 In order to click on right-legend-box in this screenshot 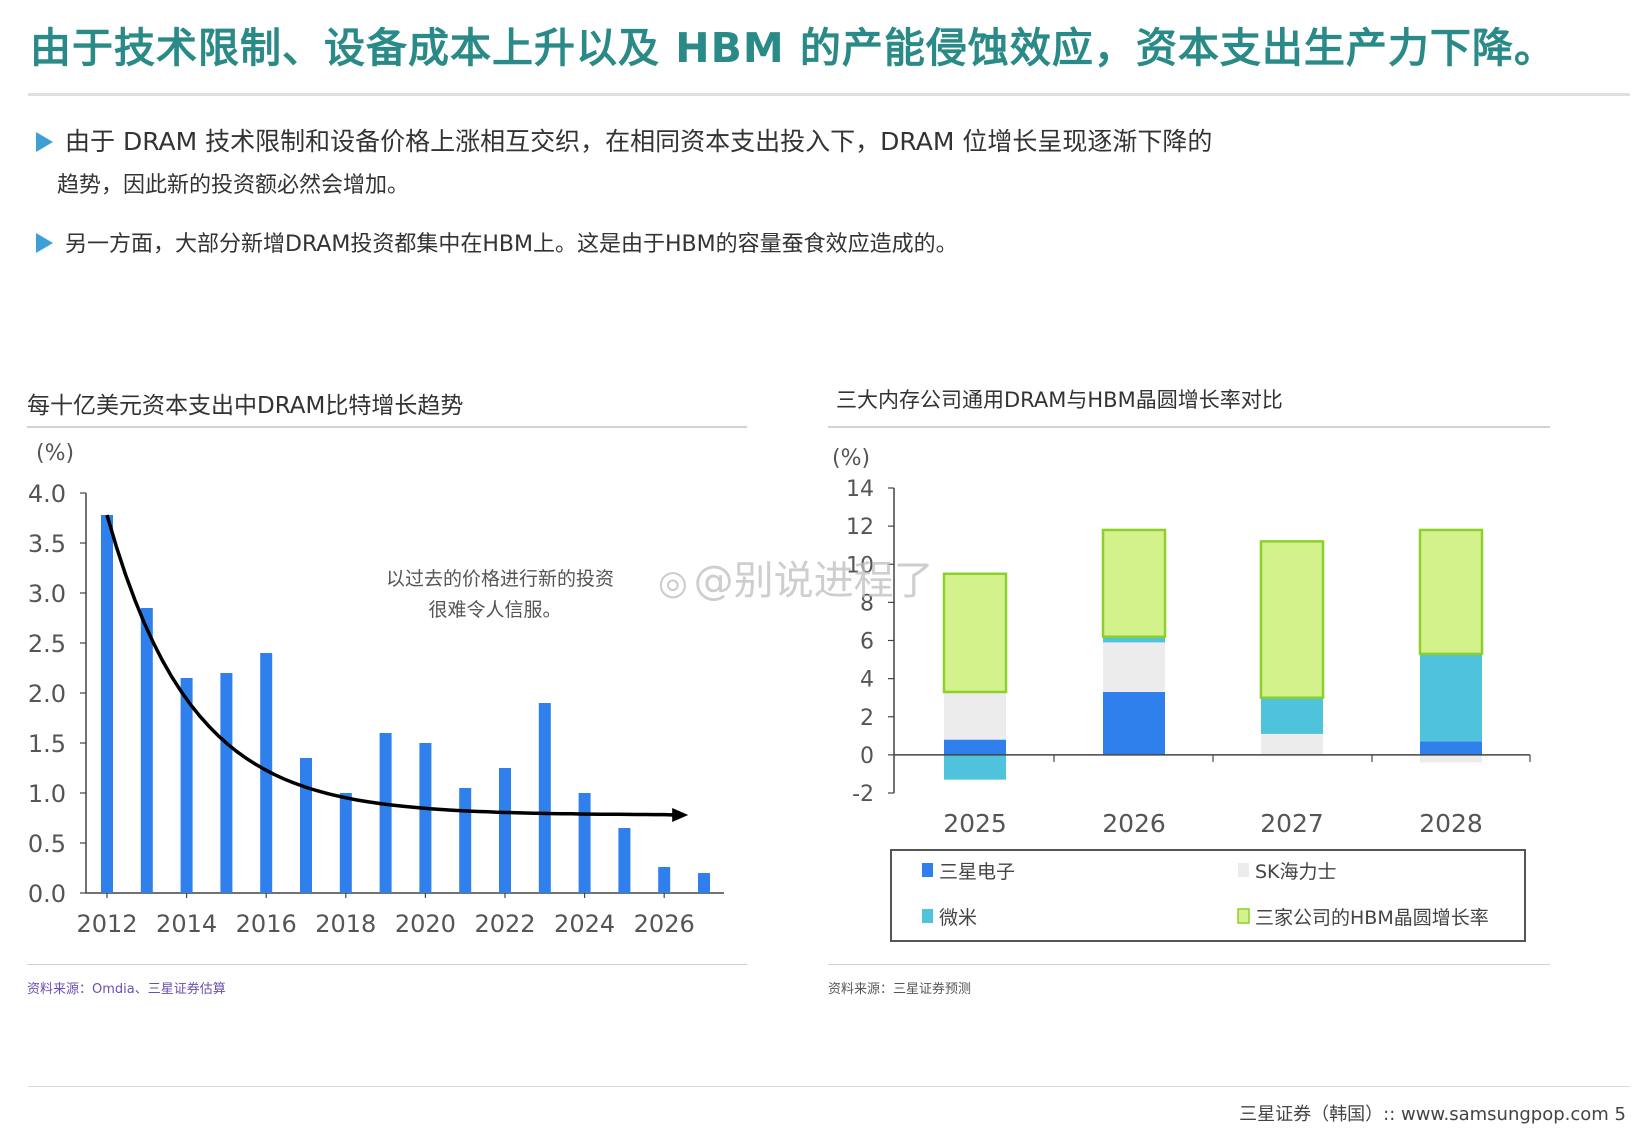, I will do `click(1208, 895)`.